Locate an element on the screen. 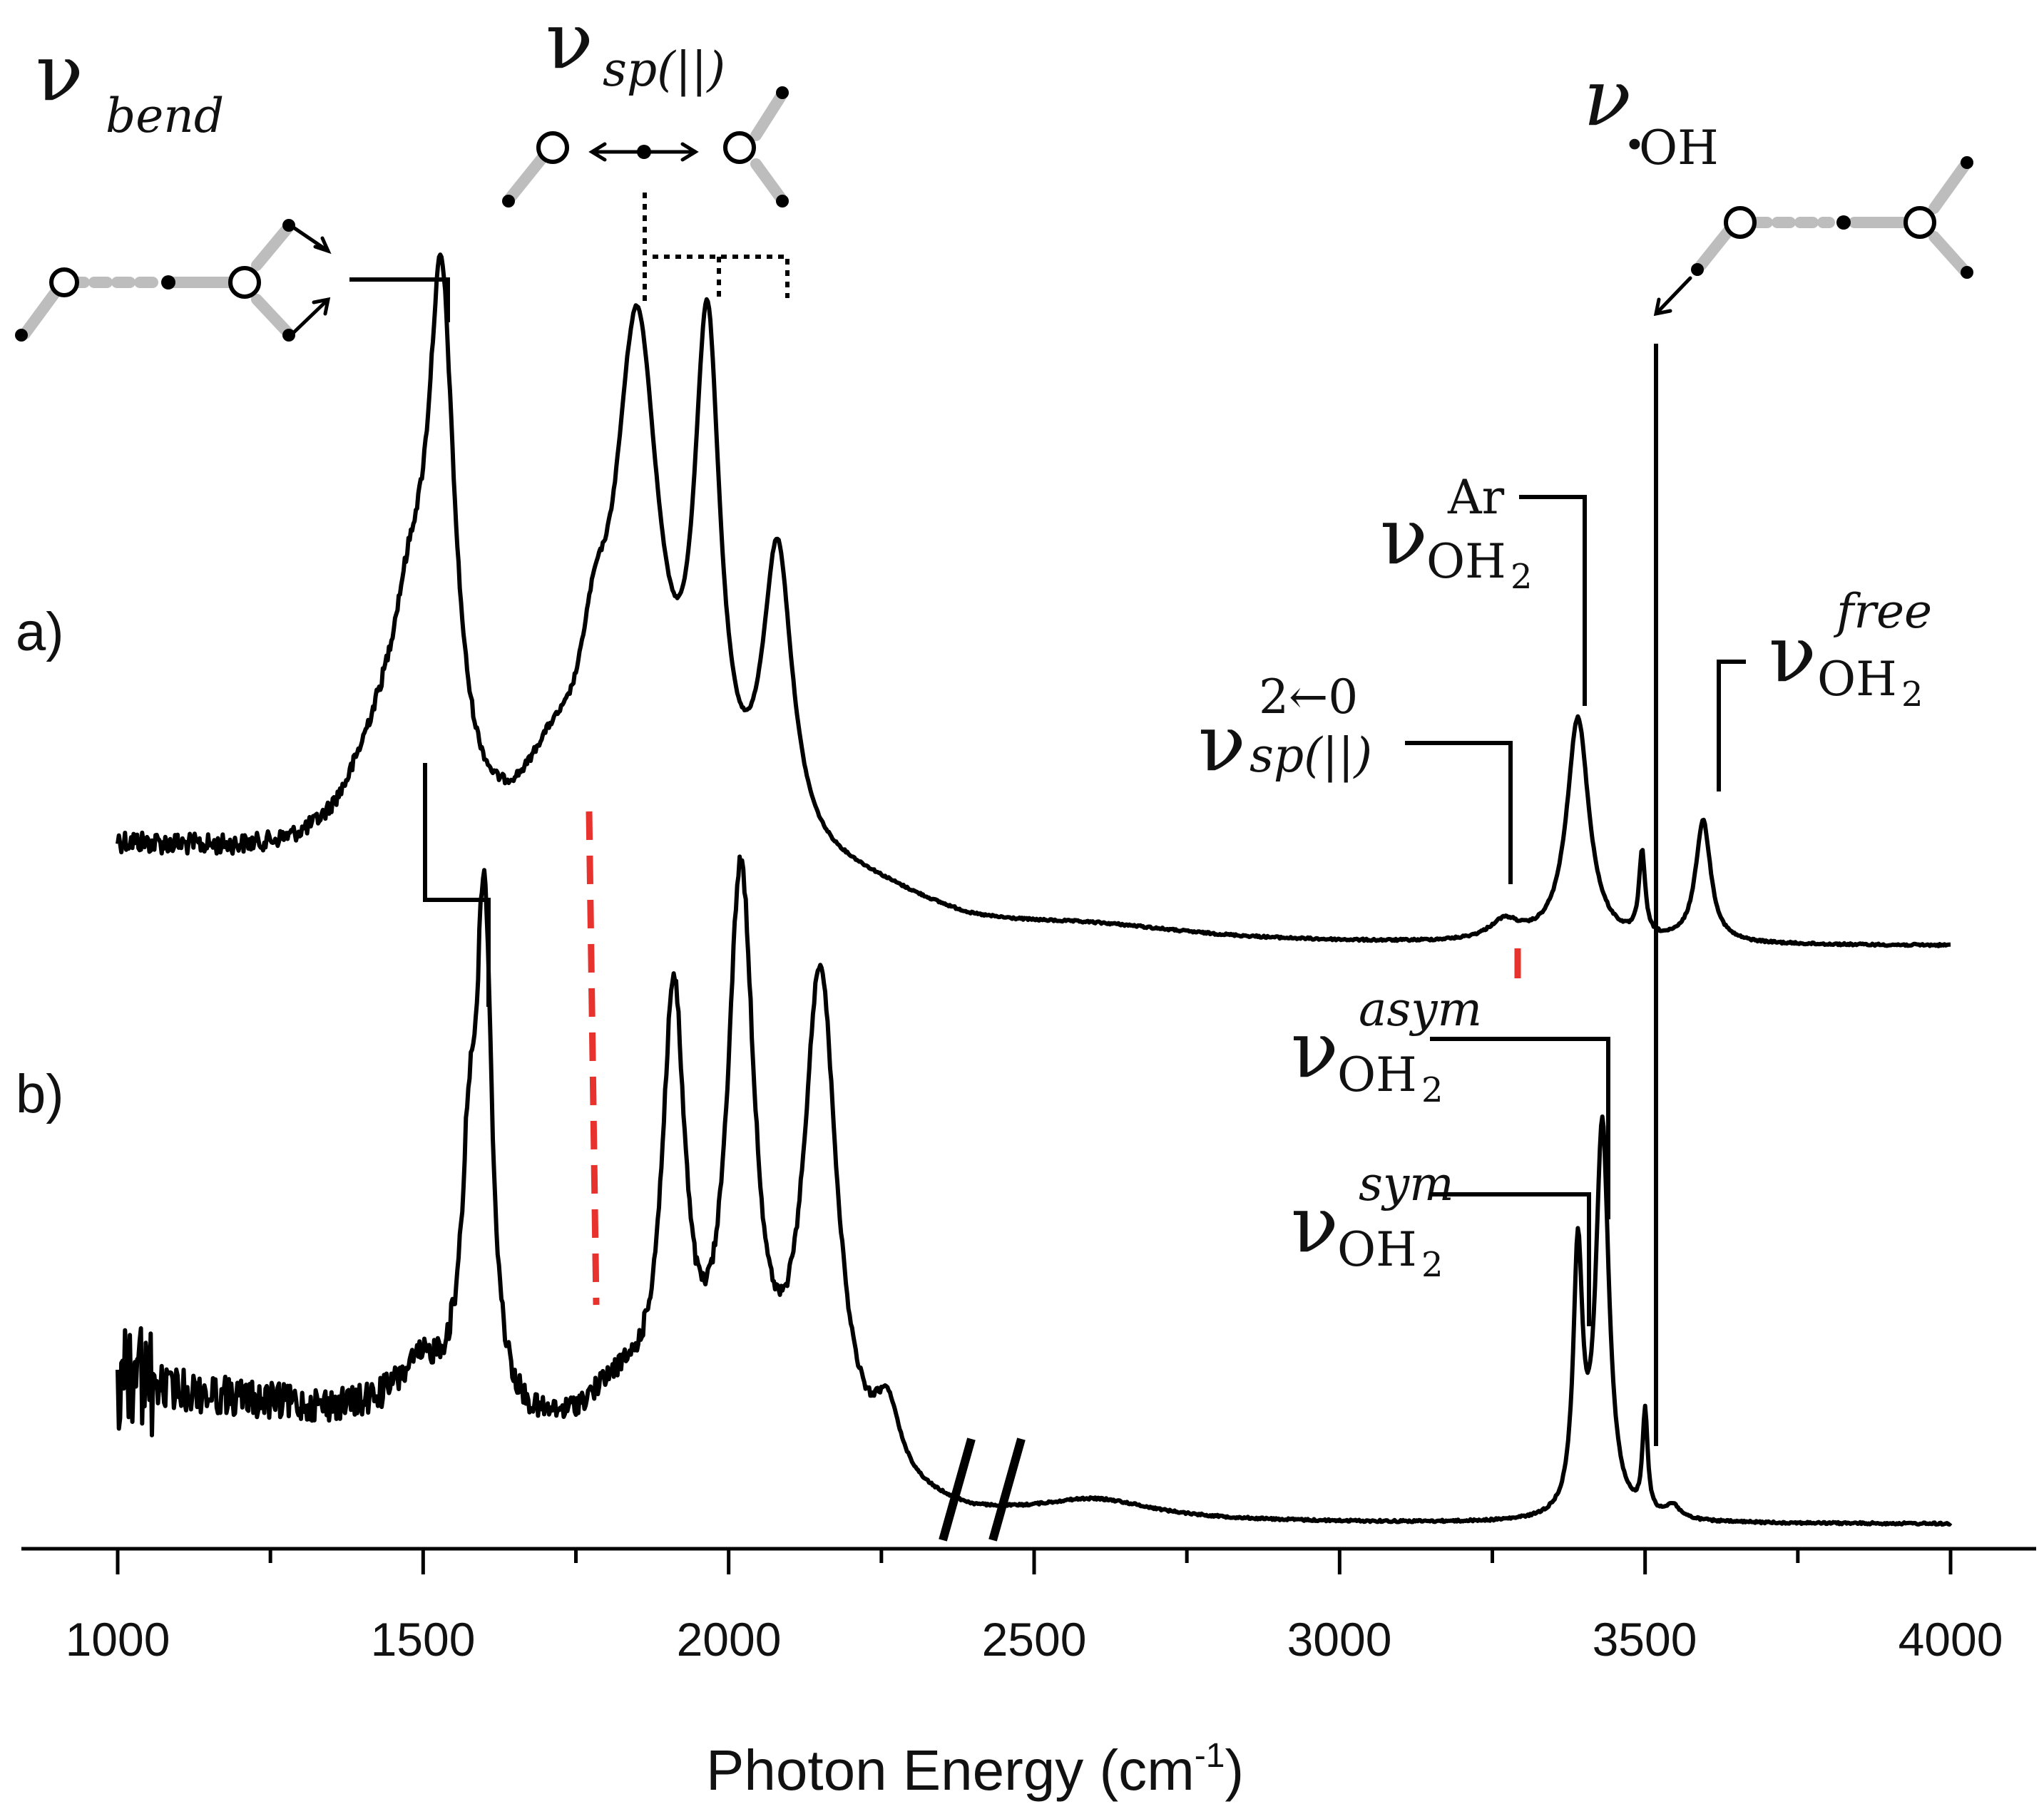  red-markers is located at coordinates (1053, 1058).